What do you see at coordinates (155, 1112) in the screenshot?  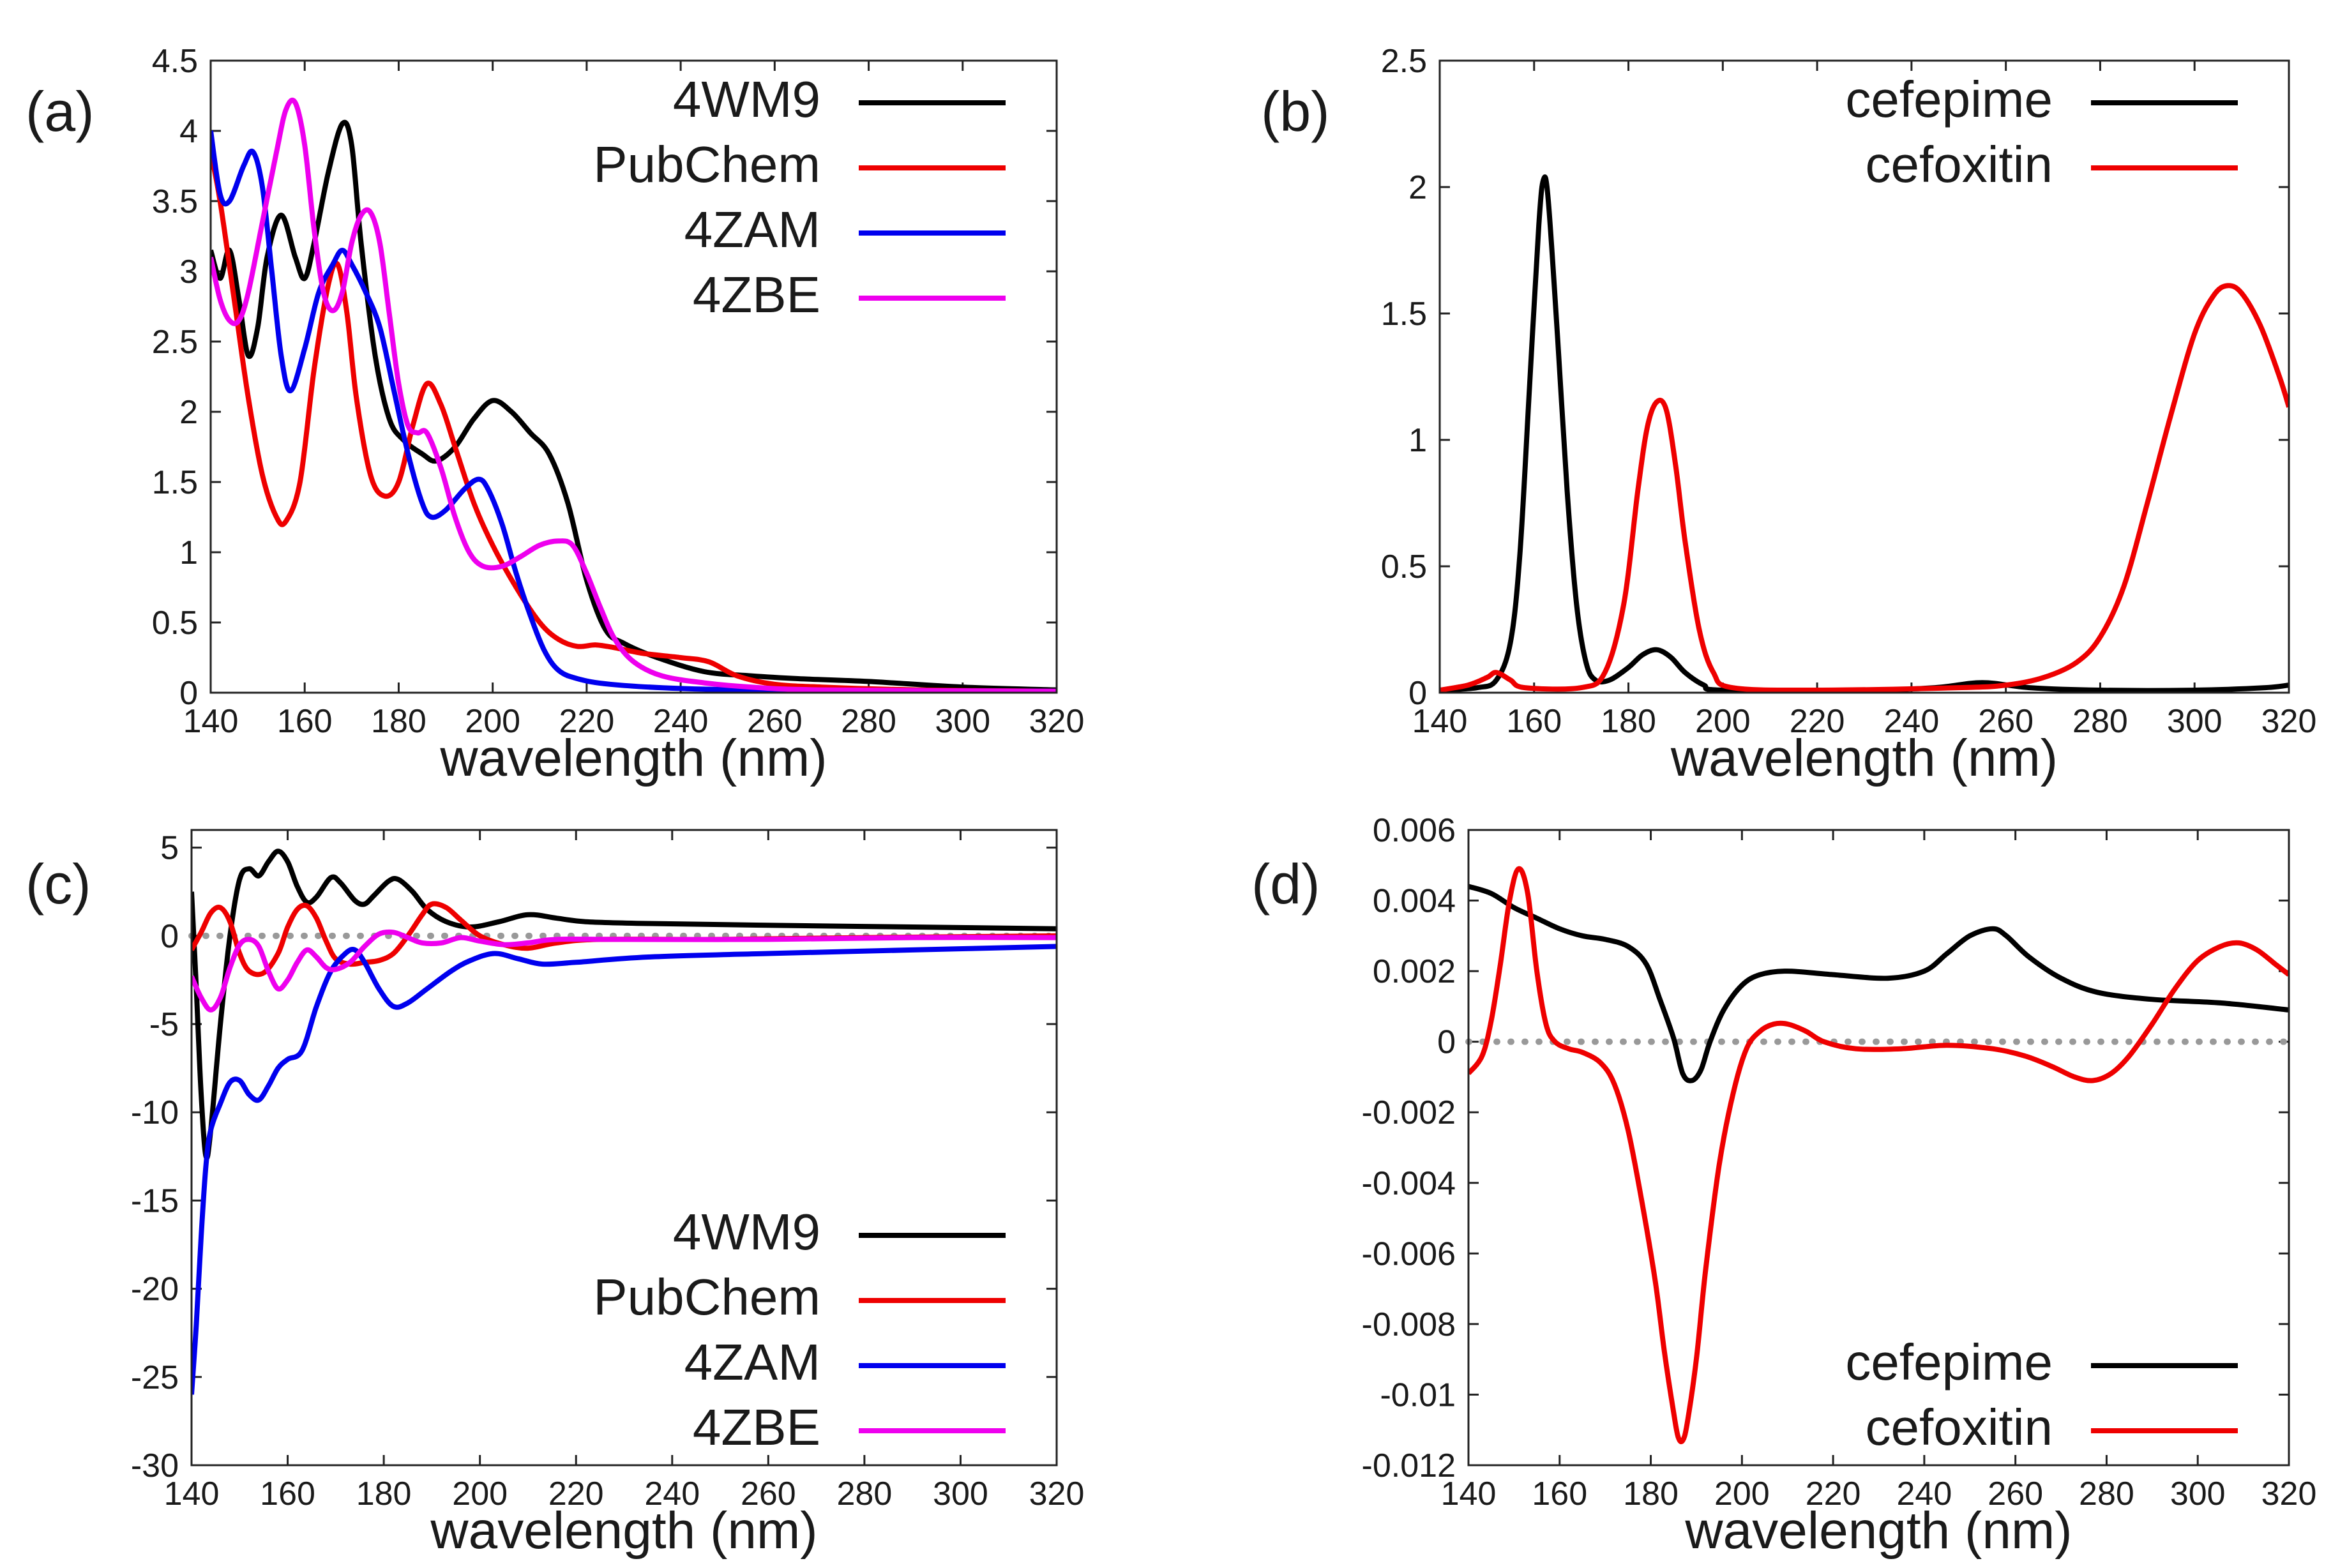 I see `y-tick-label: -10` at bounding box center [155, 1112].